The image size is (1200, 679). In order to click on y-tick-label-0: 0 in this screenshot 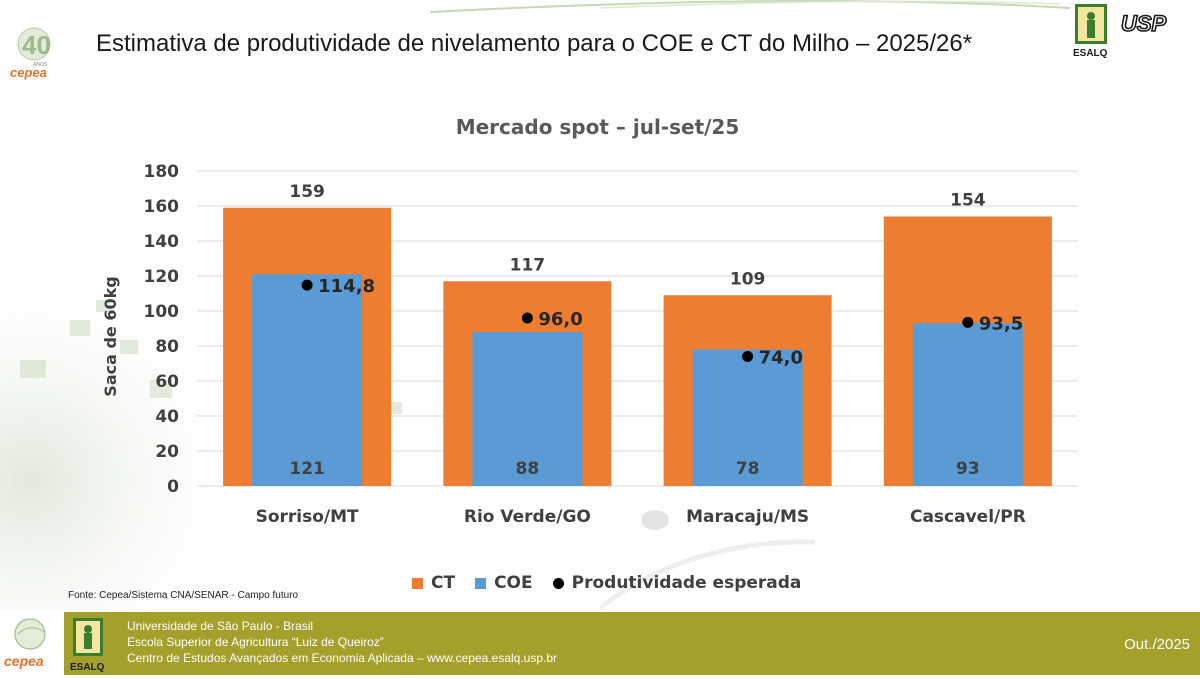, I will do `click(173, 487)`.